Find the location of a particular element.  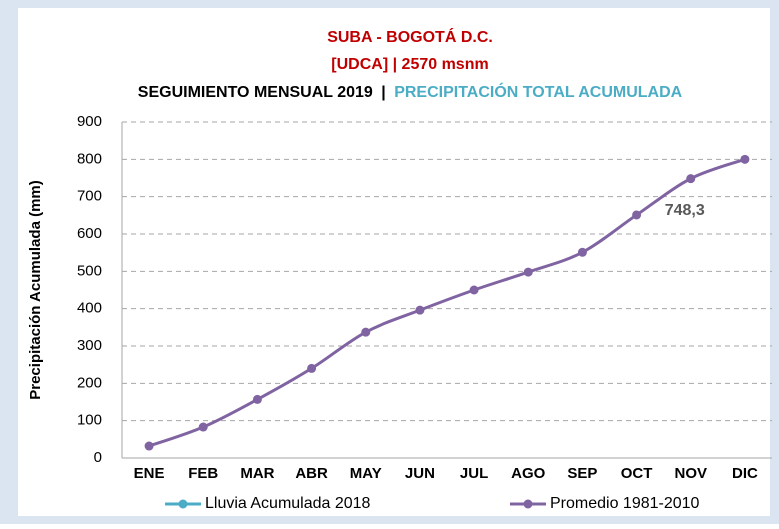

y-tick-label: 600 is located at coordinates (89, 233).